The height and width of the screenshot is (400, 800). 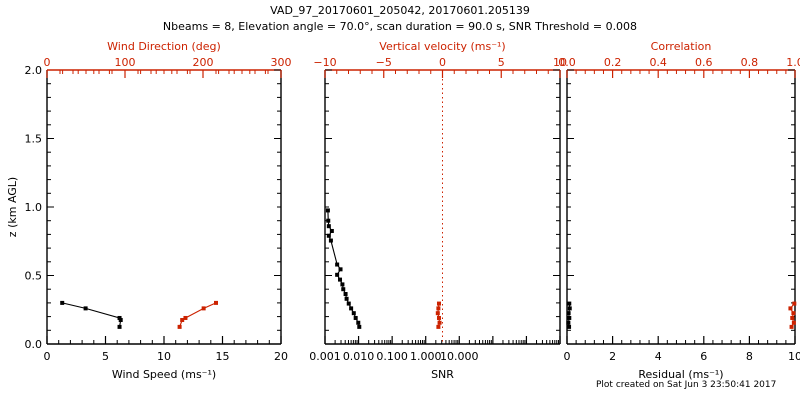 I want to click on x-tick-label-top: 10, so click(x=560, y=62).